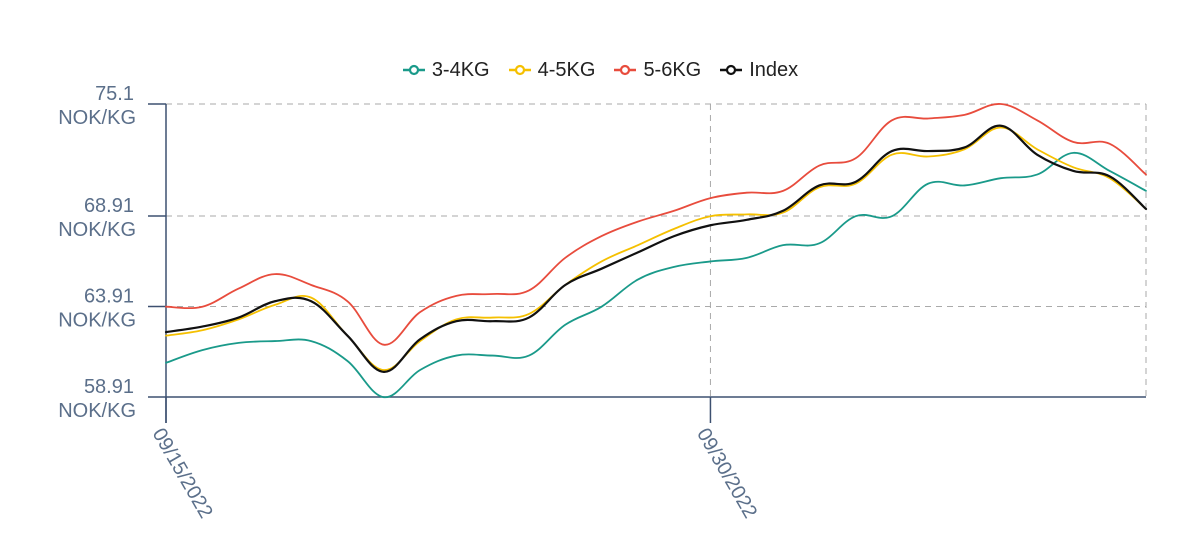 The image size is (1200, 550). Describe the element at coordinates (109, 387) in the screenshot. I see `y-tick-value: 58.91` at that location.